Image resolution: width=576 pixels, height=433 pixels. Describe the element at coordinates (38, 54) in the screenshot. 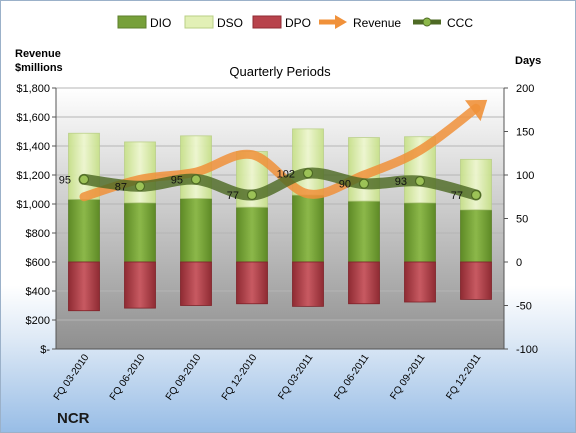

I see `left-axis-label-line1: Revenue` at that location.